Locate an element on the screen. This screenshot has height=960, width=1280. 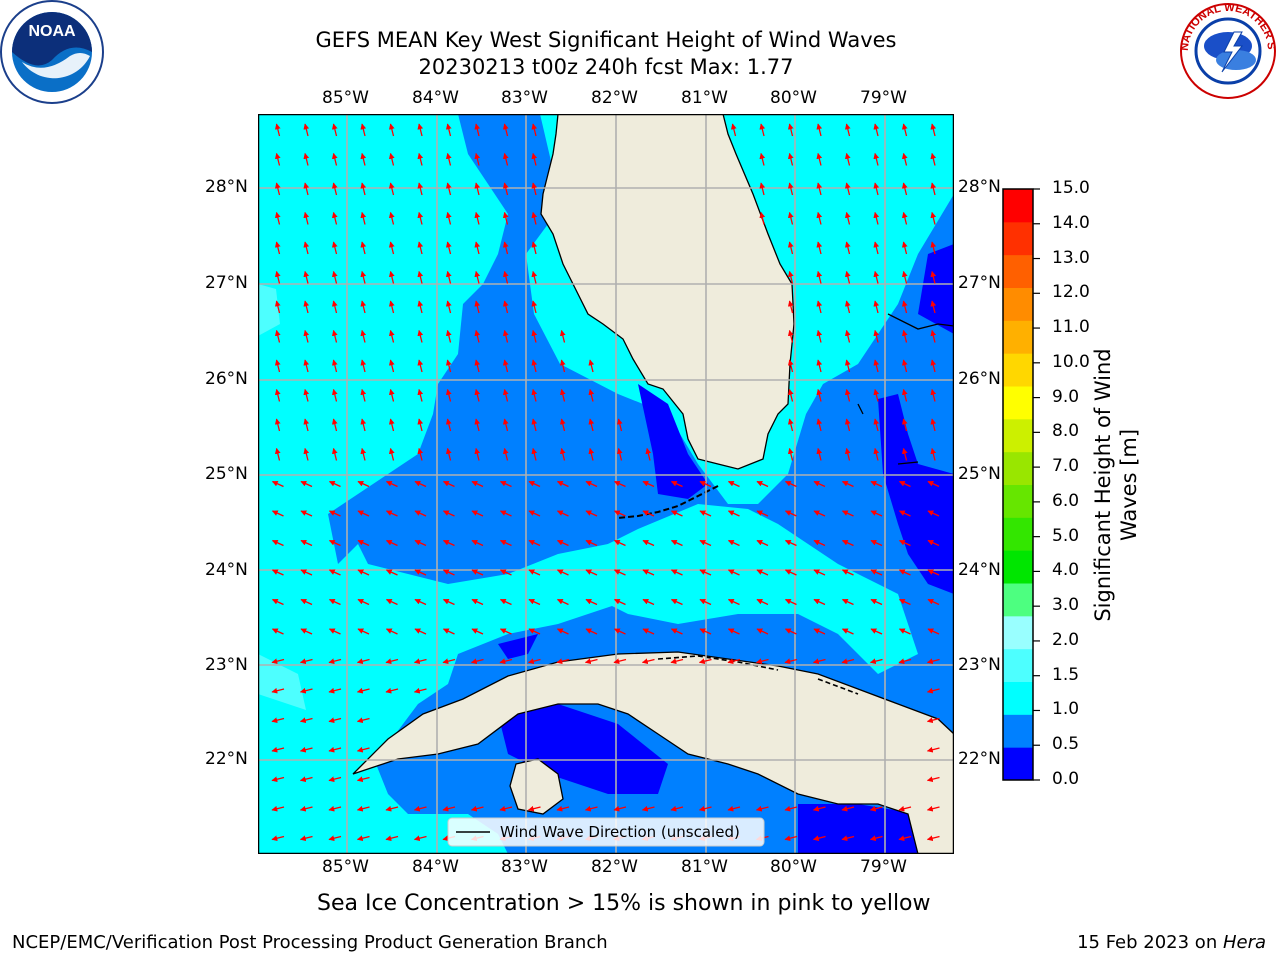
lat-label-left: 27°N is located at coordinates (226, 283).